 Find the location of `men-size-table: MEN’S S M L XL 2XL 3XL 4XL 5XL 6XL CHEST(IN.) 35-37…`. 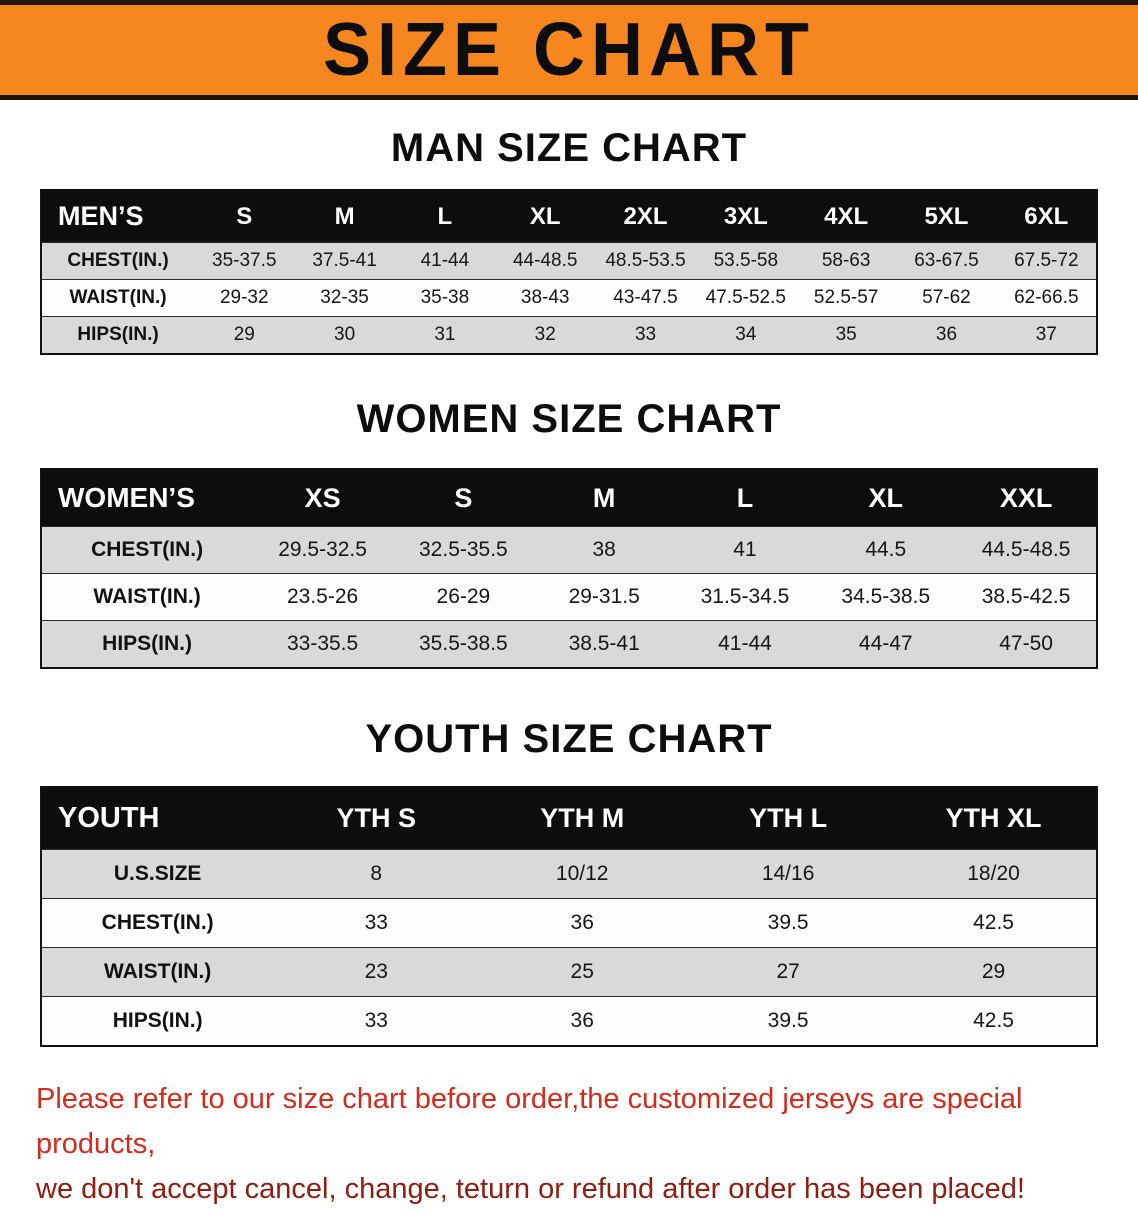

men-size-table: MEN’S S M L XL 2XL 3XL 4XL 5XL 6XL CHEST(IN.) 35-37… is located at coordinates (569, 272).